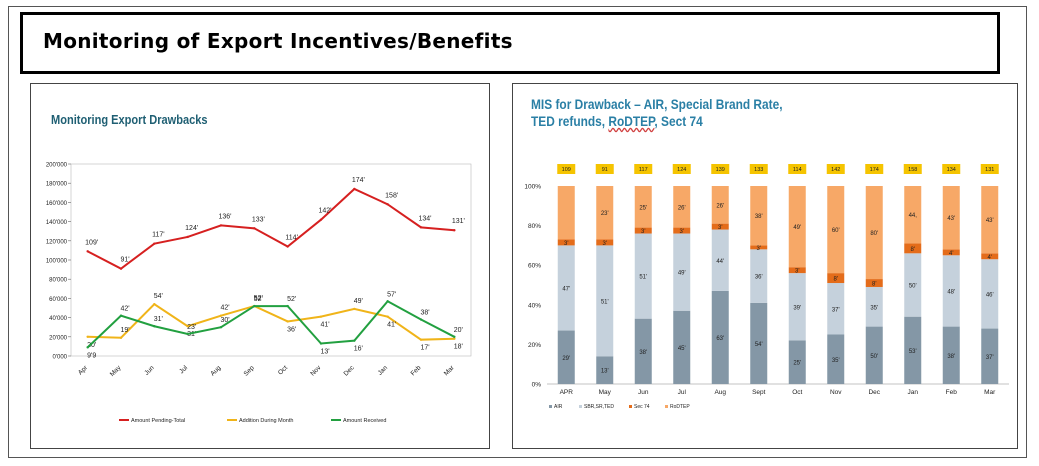 This screenshot has width=1039, height=466. I want to click on segment-label: 29', so click(566, 359).